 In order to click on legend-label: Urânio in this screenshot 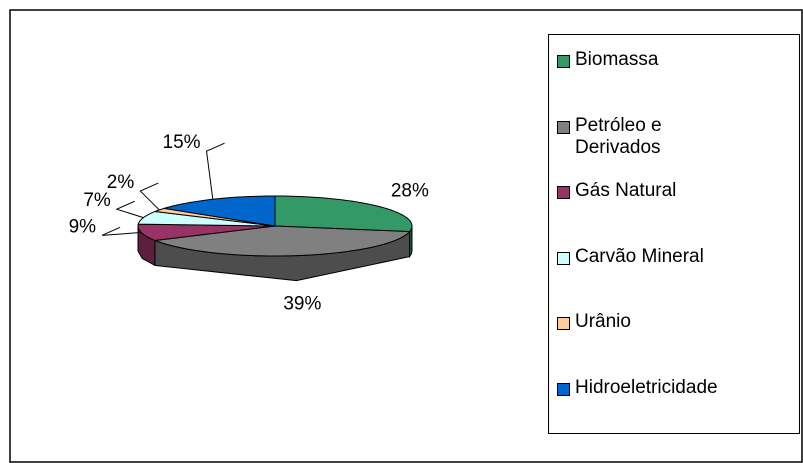, I will do `click(603, 321)`.